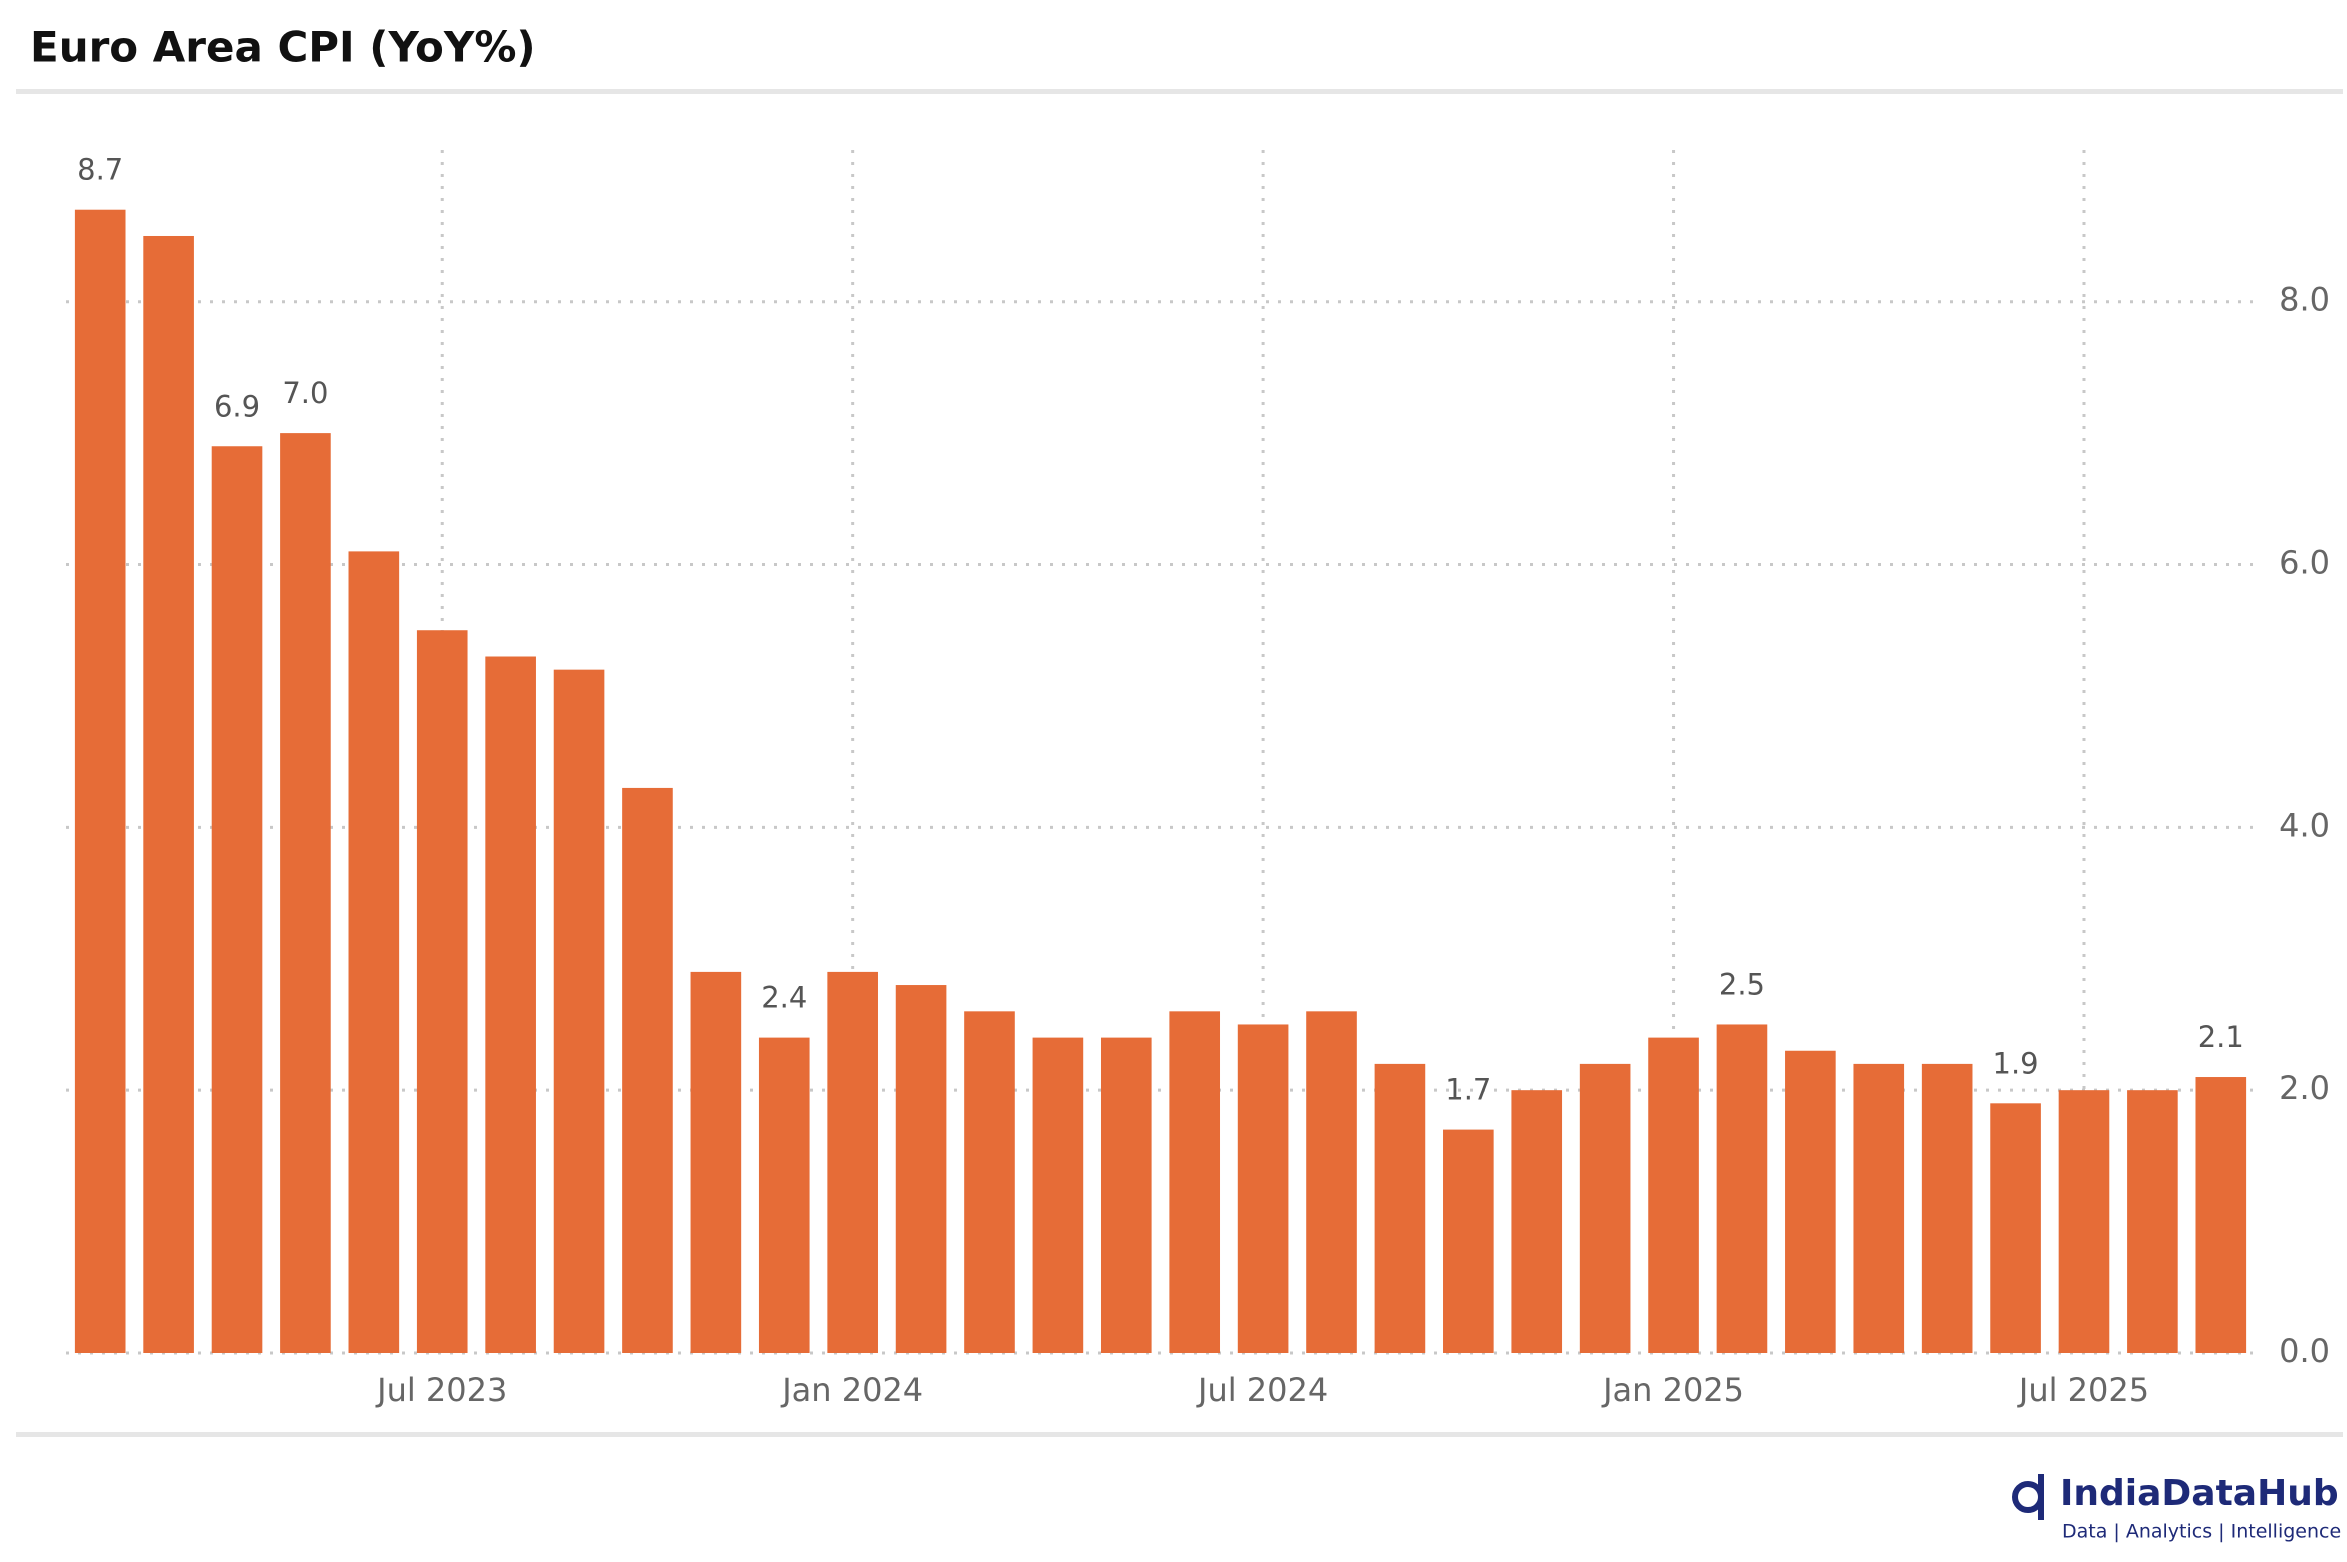 The width and height of the screenshot is (2347, 1562). What do you see at coordinates (1742, 984) in the screenshot?
I see `data-label: 2.5` at bounding box center [1742, 984].